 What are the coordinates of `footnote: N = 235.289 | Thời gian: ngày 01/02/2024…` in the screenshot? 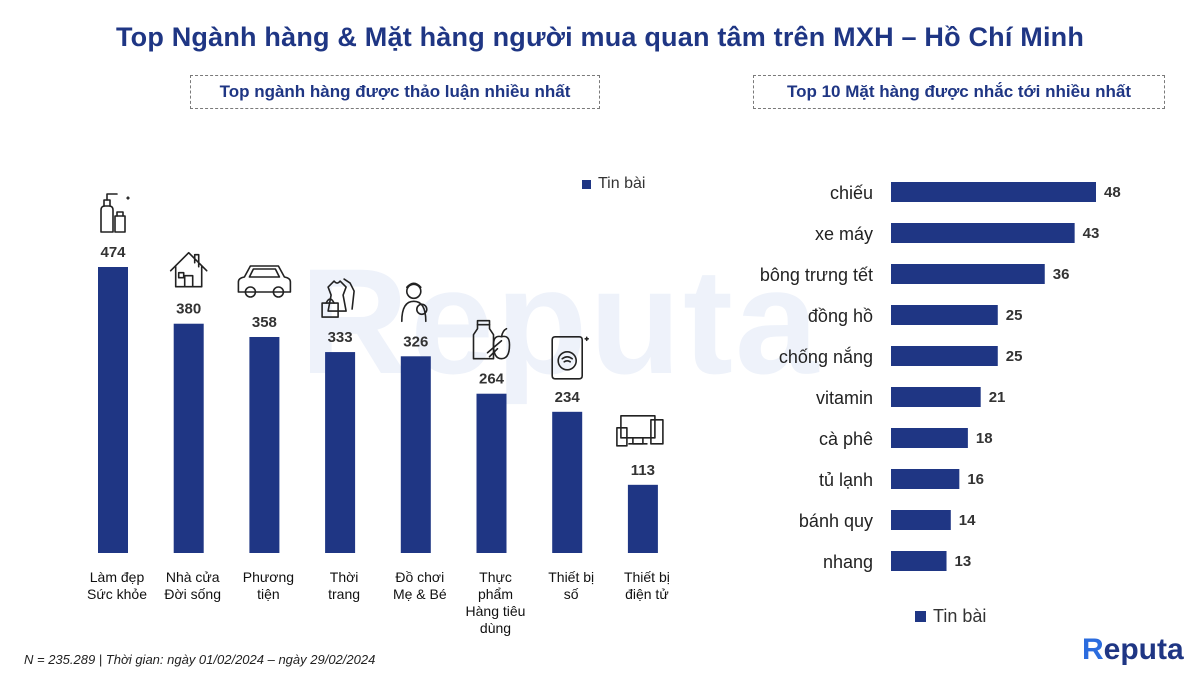 It's located at (200, 659).